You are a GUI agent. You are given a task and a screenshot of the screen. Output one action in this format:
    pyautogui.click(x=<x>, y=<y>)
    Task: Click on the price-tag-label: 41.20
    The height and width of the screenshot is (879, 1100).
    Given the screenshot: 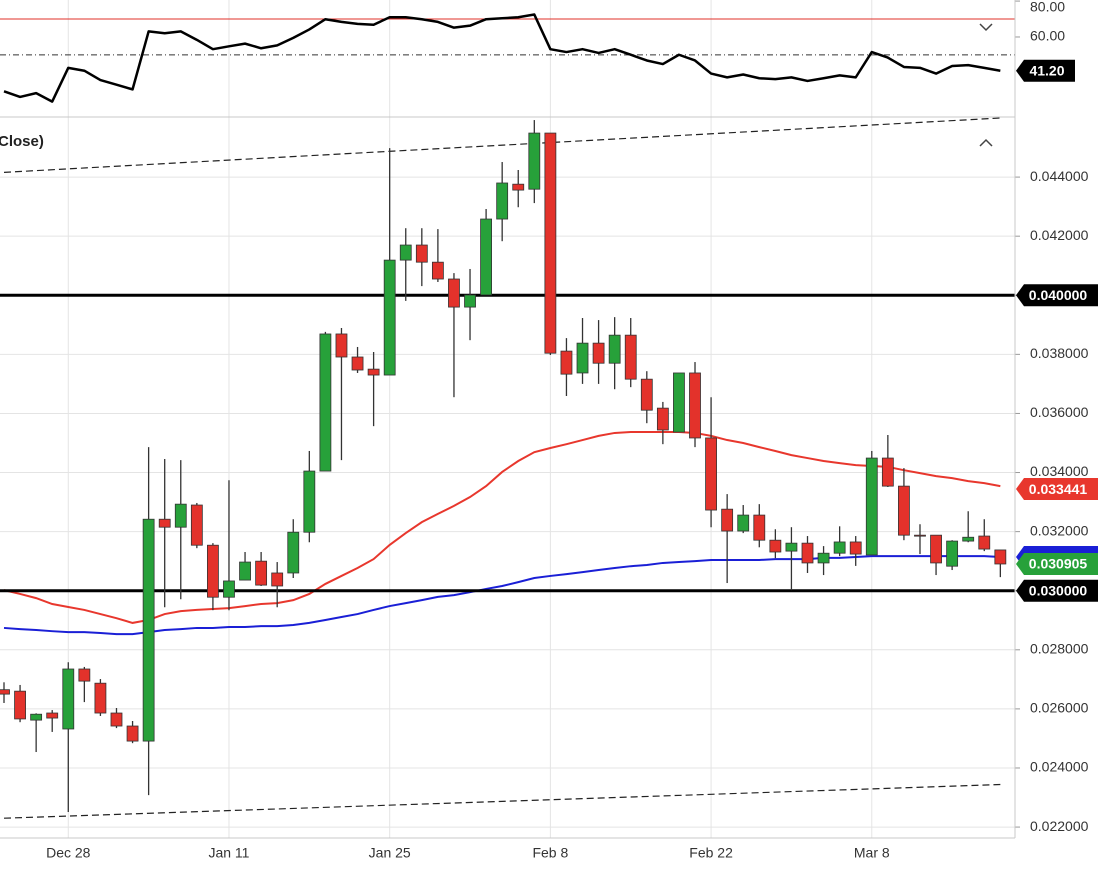 What is the action you would take?
    pyautogui.click(x=1046, y=70)
    